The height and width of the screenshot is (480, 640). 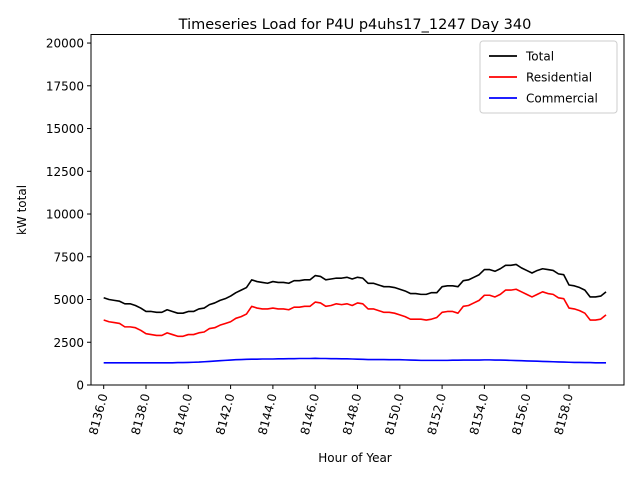 What do you see at coordinates (68, 343) in the screenshot?
I see `y-tick-label: 2500` at bounding box center [68, 343].